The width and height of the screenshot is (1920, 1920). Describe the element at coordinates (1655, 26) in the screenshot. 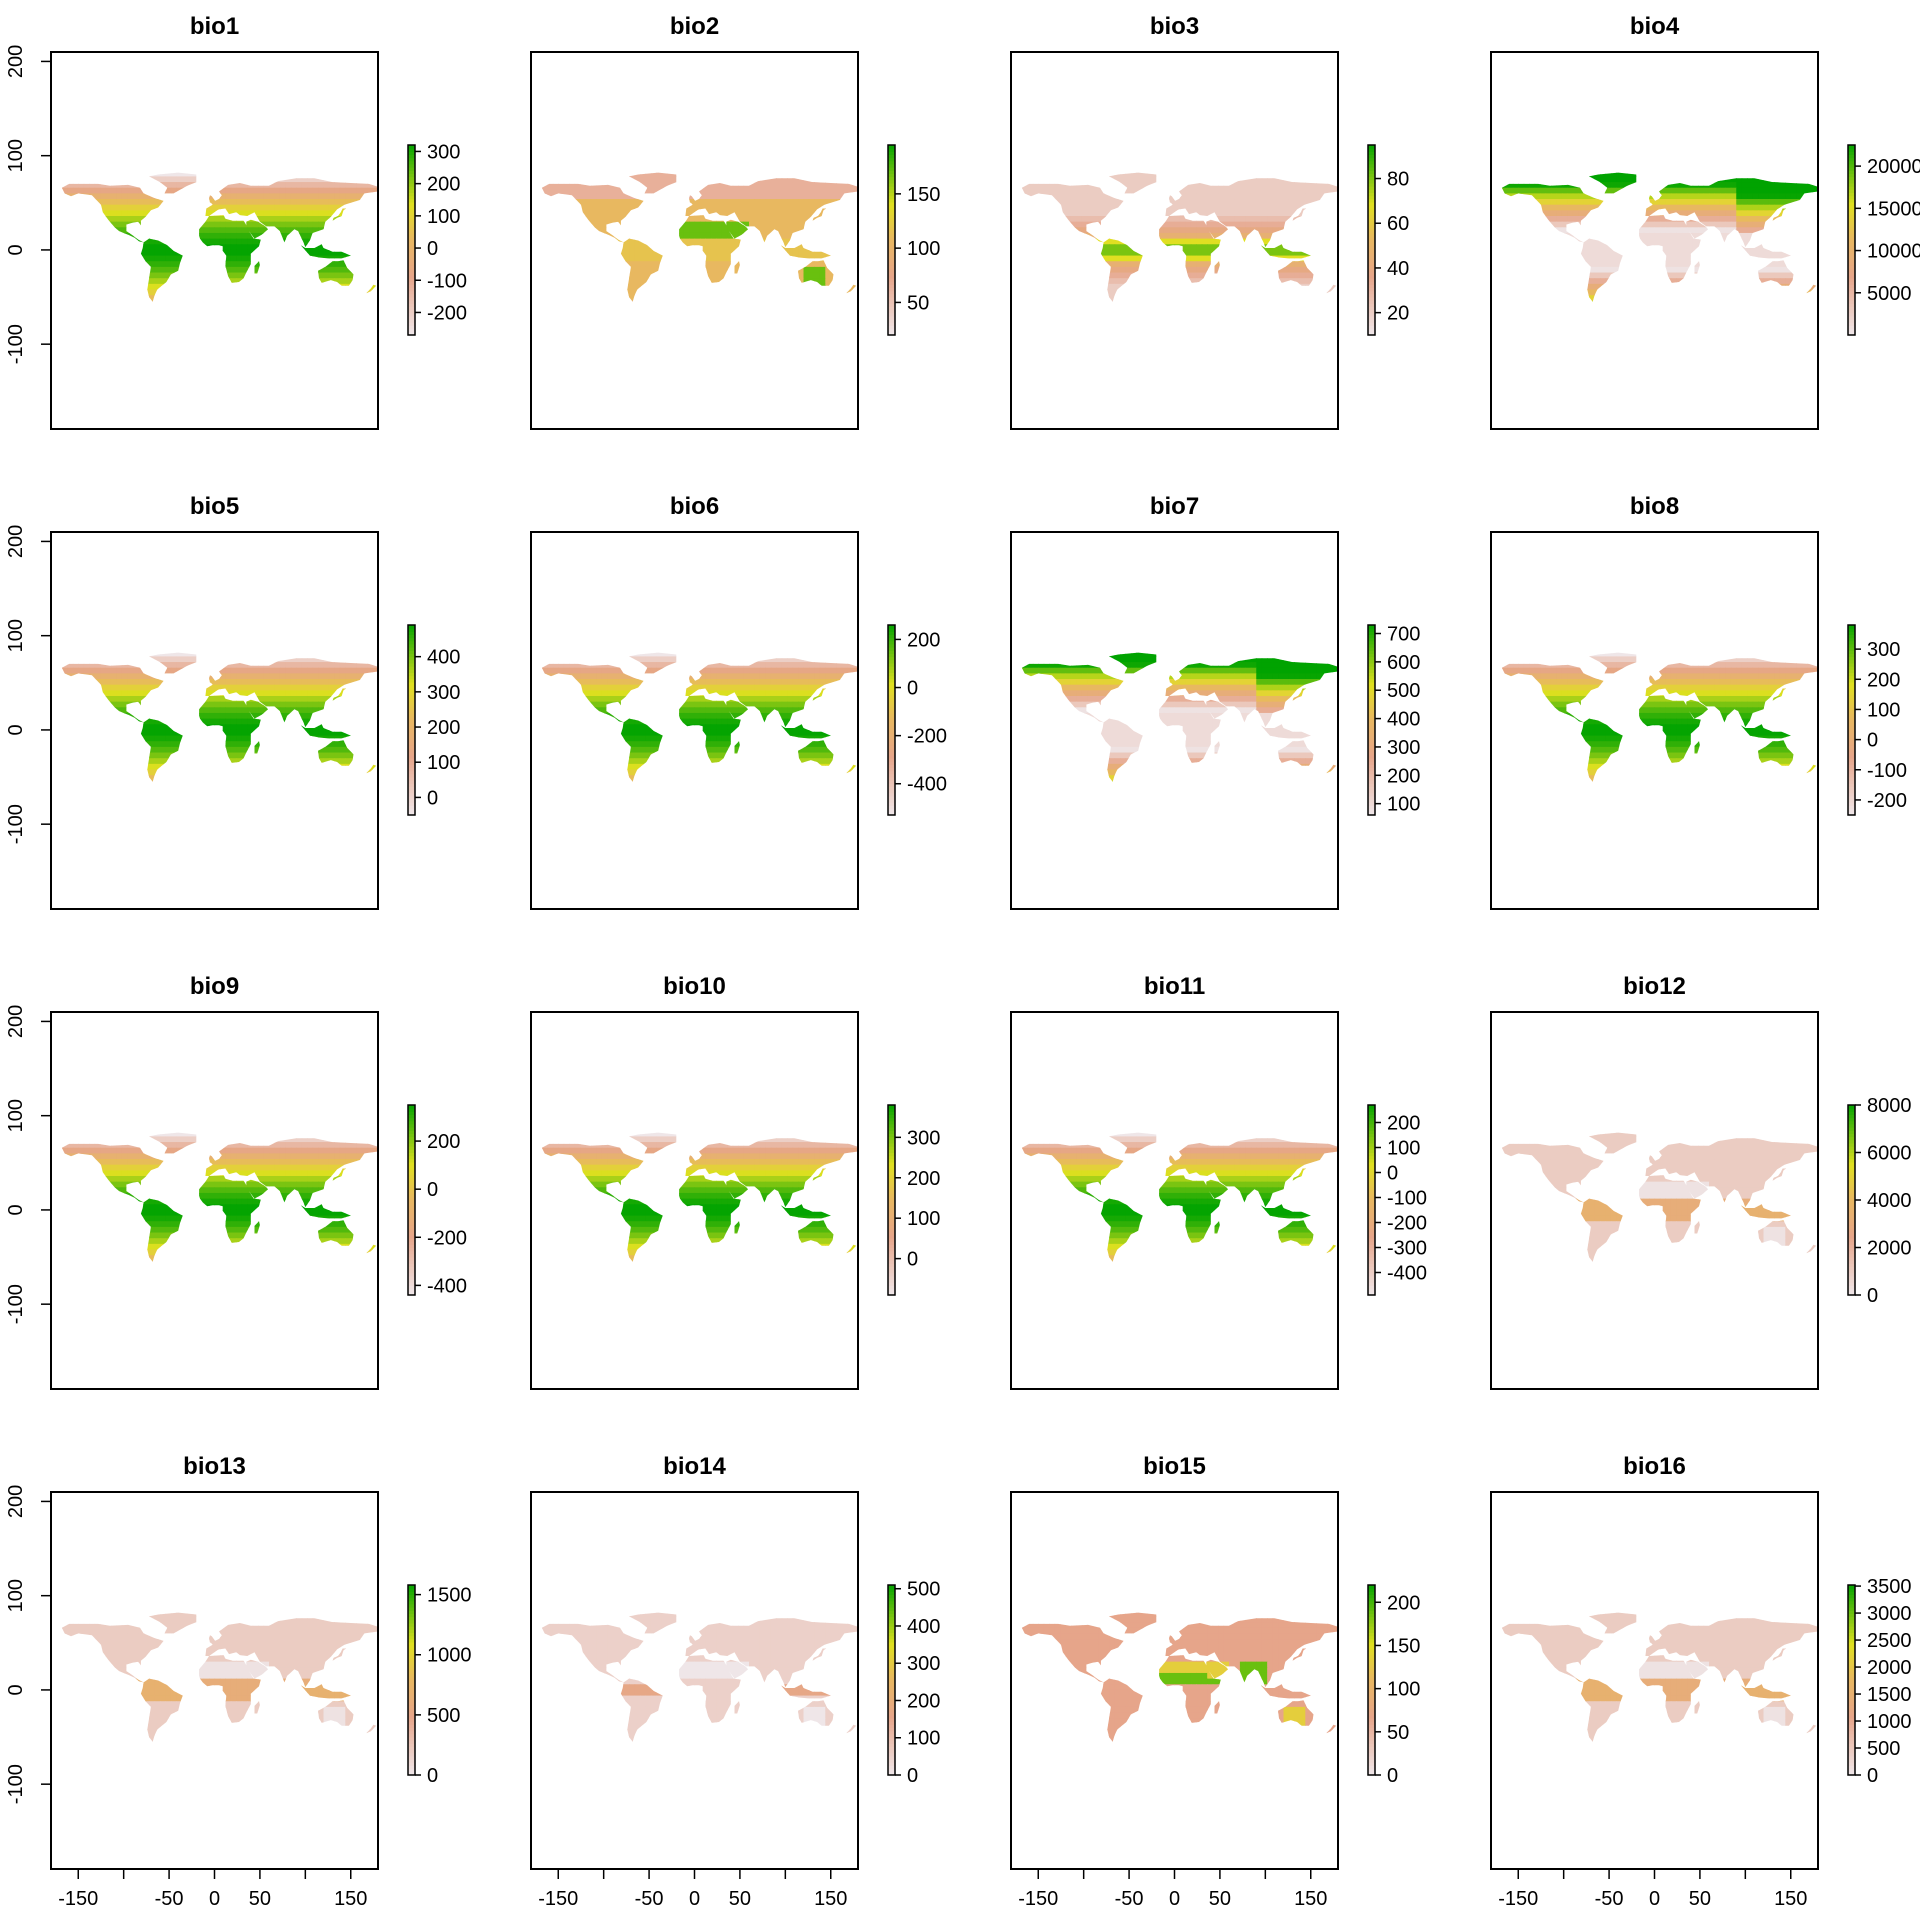

I see `panel-title: bio4` at that location.